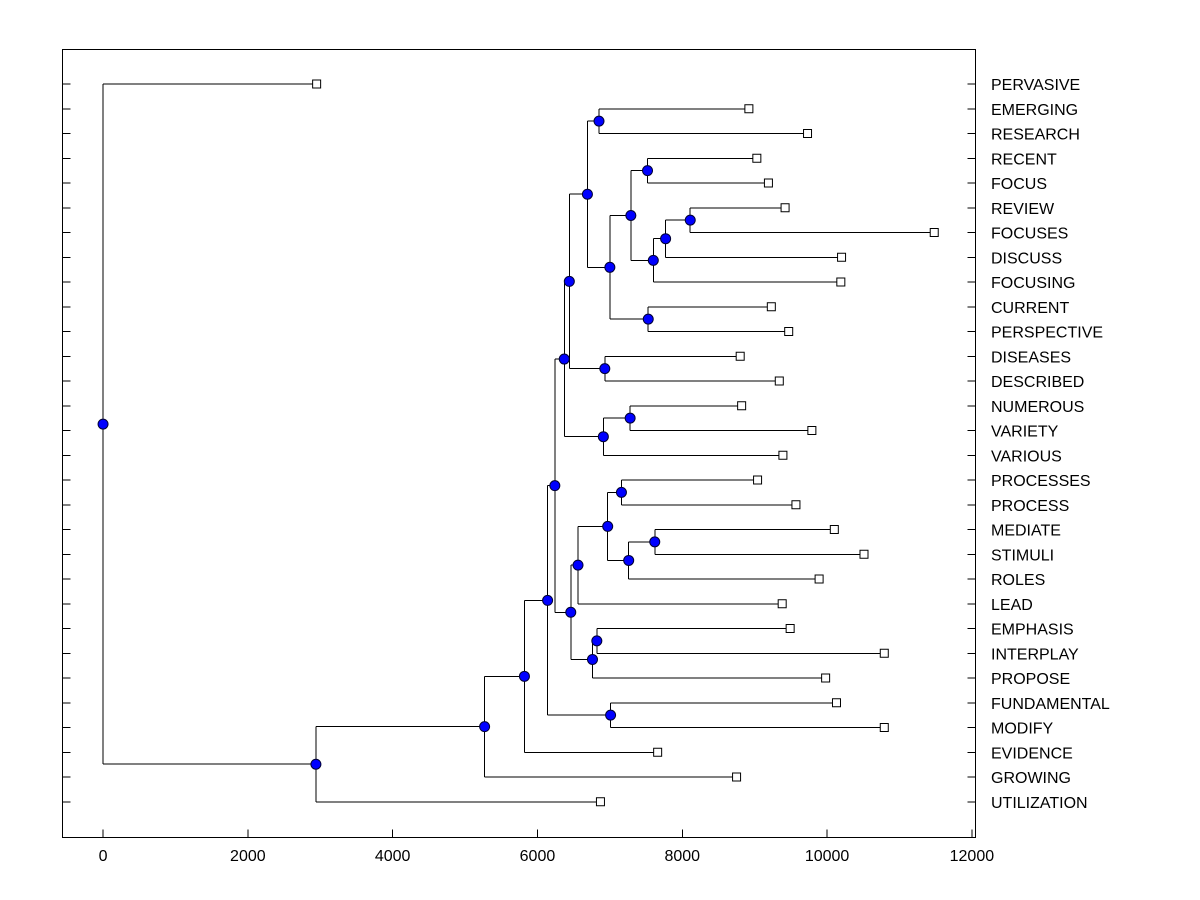 This screenshot has width=1200, height=900. I want to click on leaf-marker-various, so click(783, 455).